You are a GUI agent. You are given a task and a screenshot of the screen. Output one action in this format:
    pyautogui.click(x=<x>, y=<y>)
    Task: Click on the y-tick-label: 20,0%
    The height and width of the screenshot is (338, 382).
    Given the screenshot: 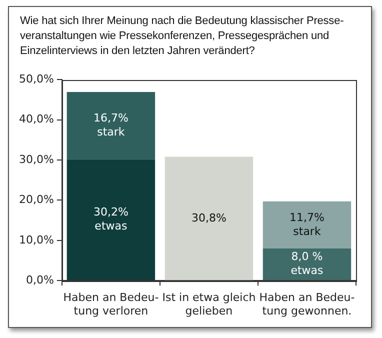 What is the action you would take?
    pyautogui.click(x=36, y=199)
    